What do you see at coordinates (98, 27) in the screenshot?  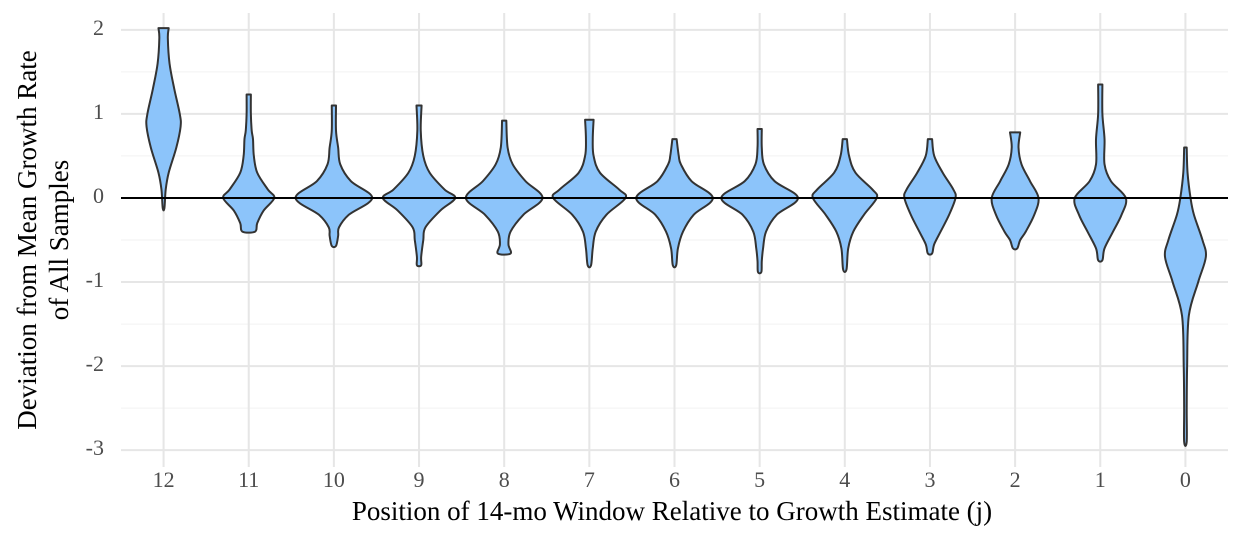 I see `y-tick-label: 2` at bounding box center [98, 27].